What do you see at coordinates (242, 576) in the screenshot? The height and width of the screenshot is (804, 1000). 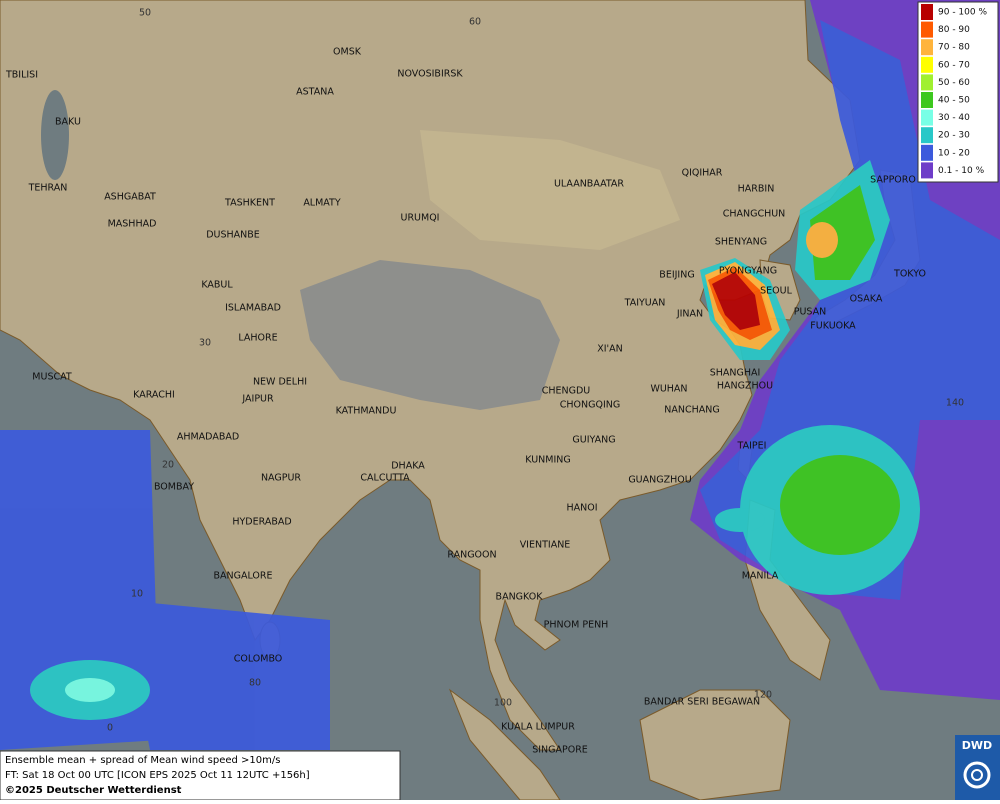 I see `city-label: BANGALORE` at bounding box center [242, 576].